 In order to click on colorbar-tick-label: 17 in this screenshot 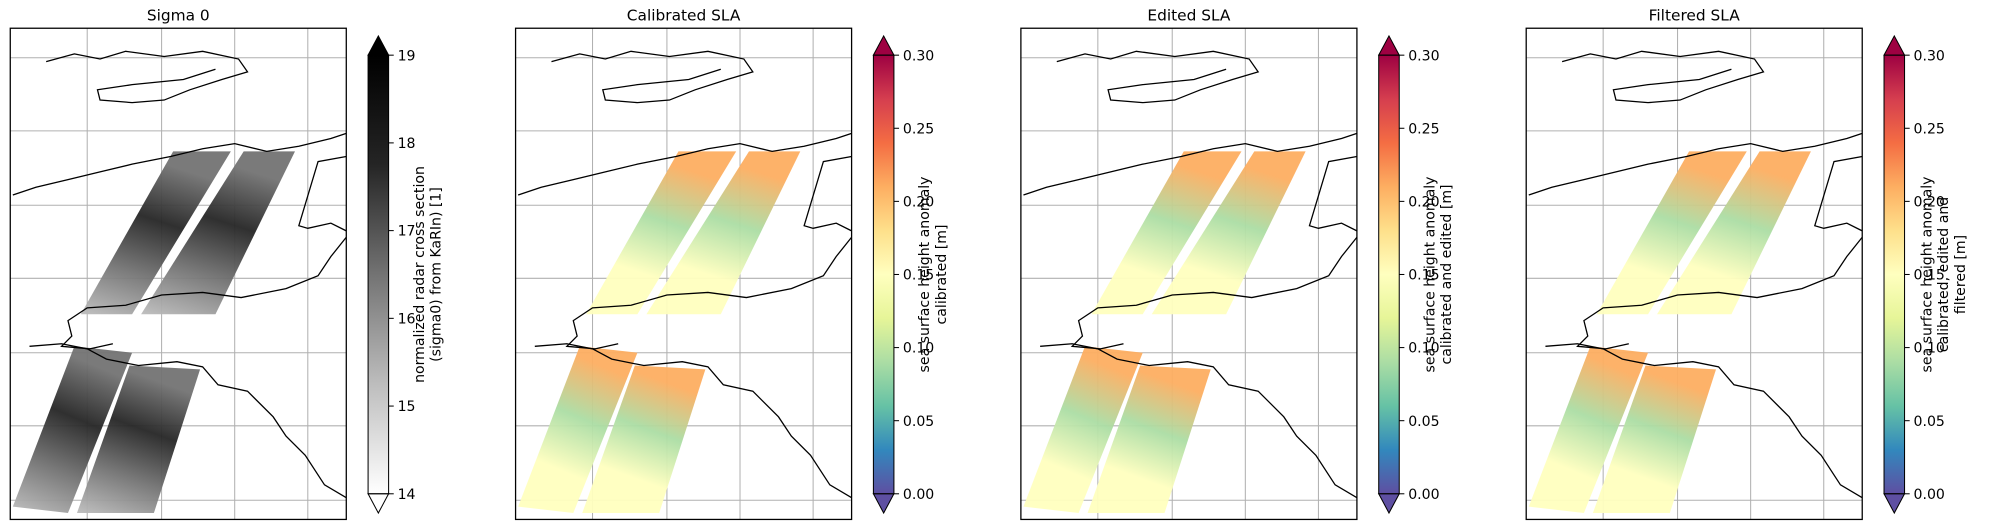, I will do `click(407, 232)`.